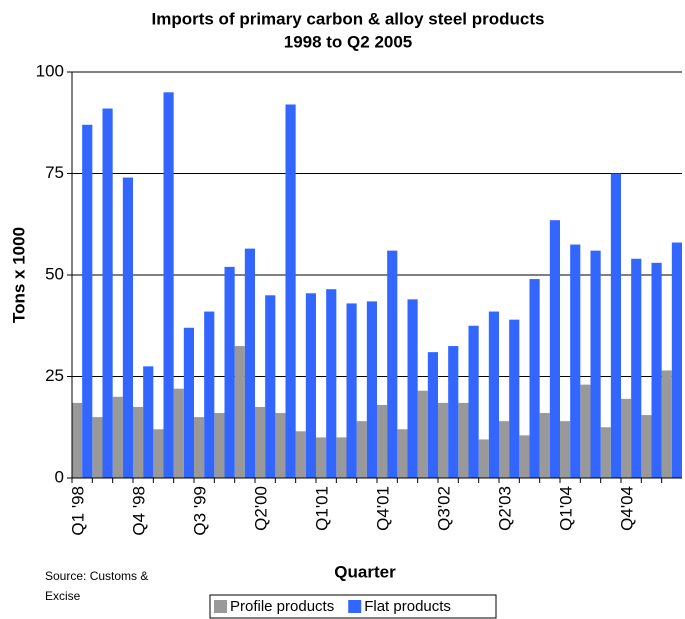 Image resolution: width=685 pixels, height=619 pixels. I want to click on x-tick-label: Q4 '98, so click(139, 511).